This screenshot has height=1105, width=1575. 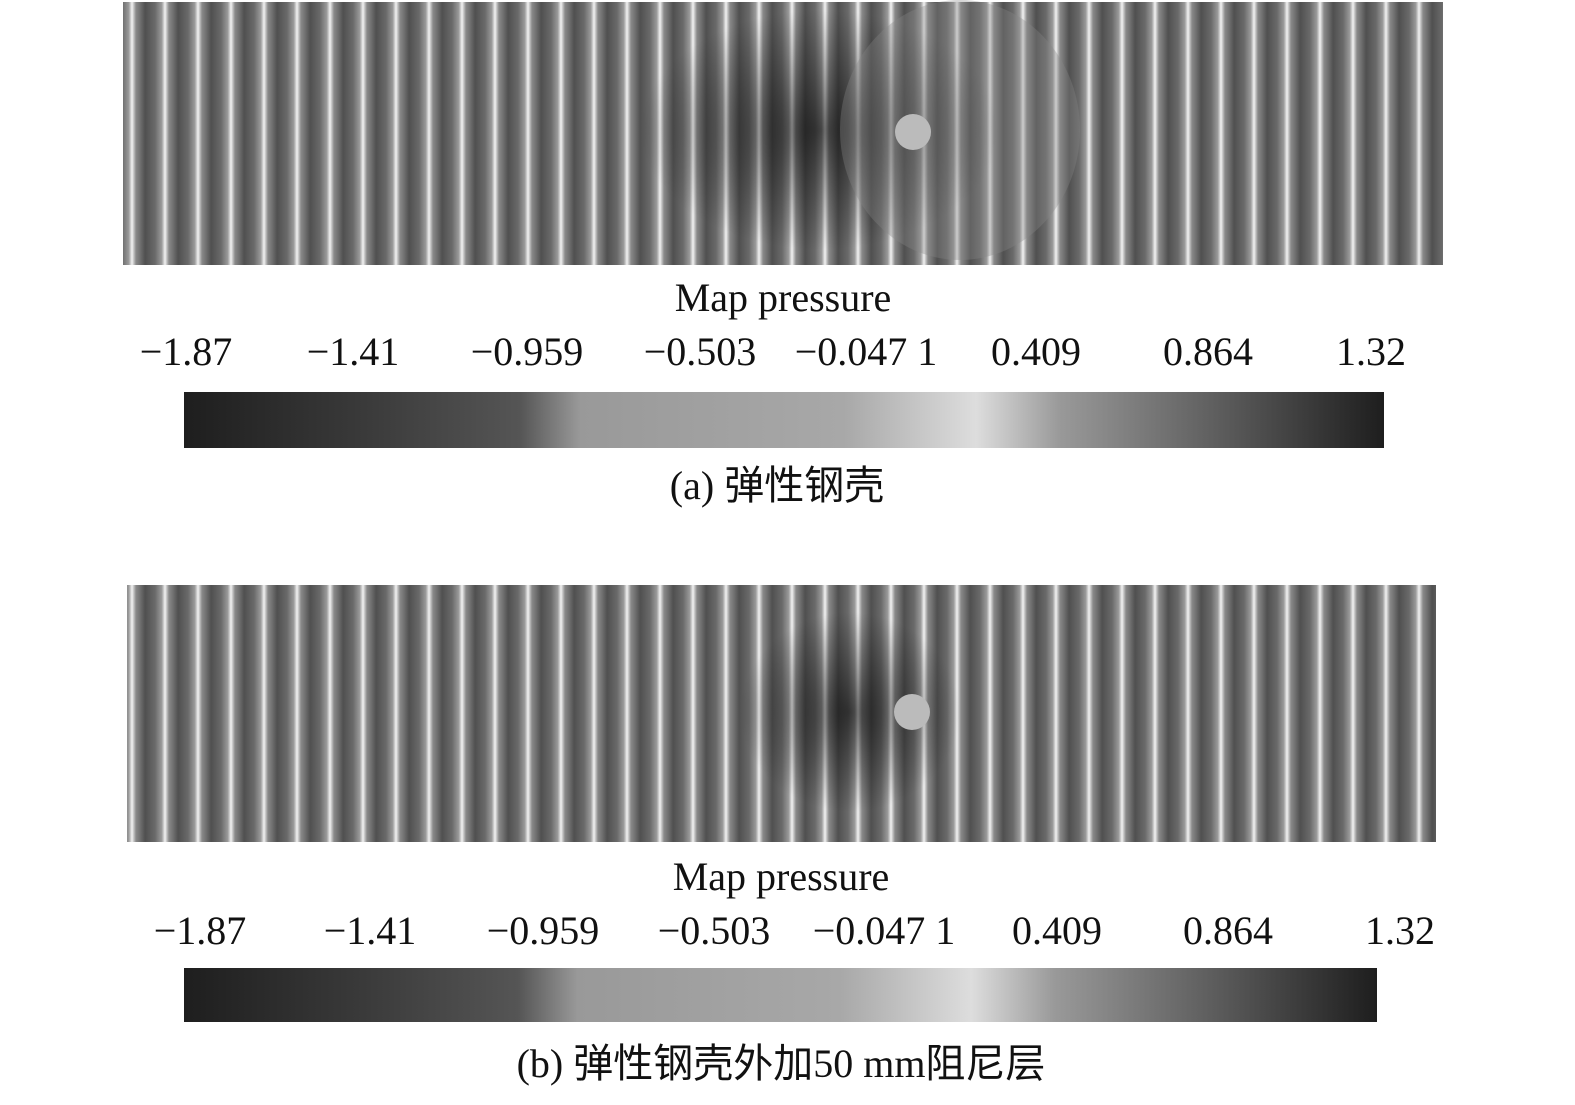 What do you see at coordinates (781, 1063) in the screenshot?
I see `caption: (b) 弹性钢壳外加50 mm阻尼层` at bounding box center [781, 1063].